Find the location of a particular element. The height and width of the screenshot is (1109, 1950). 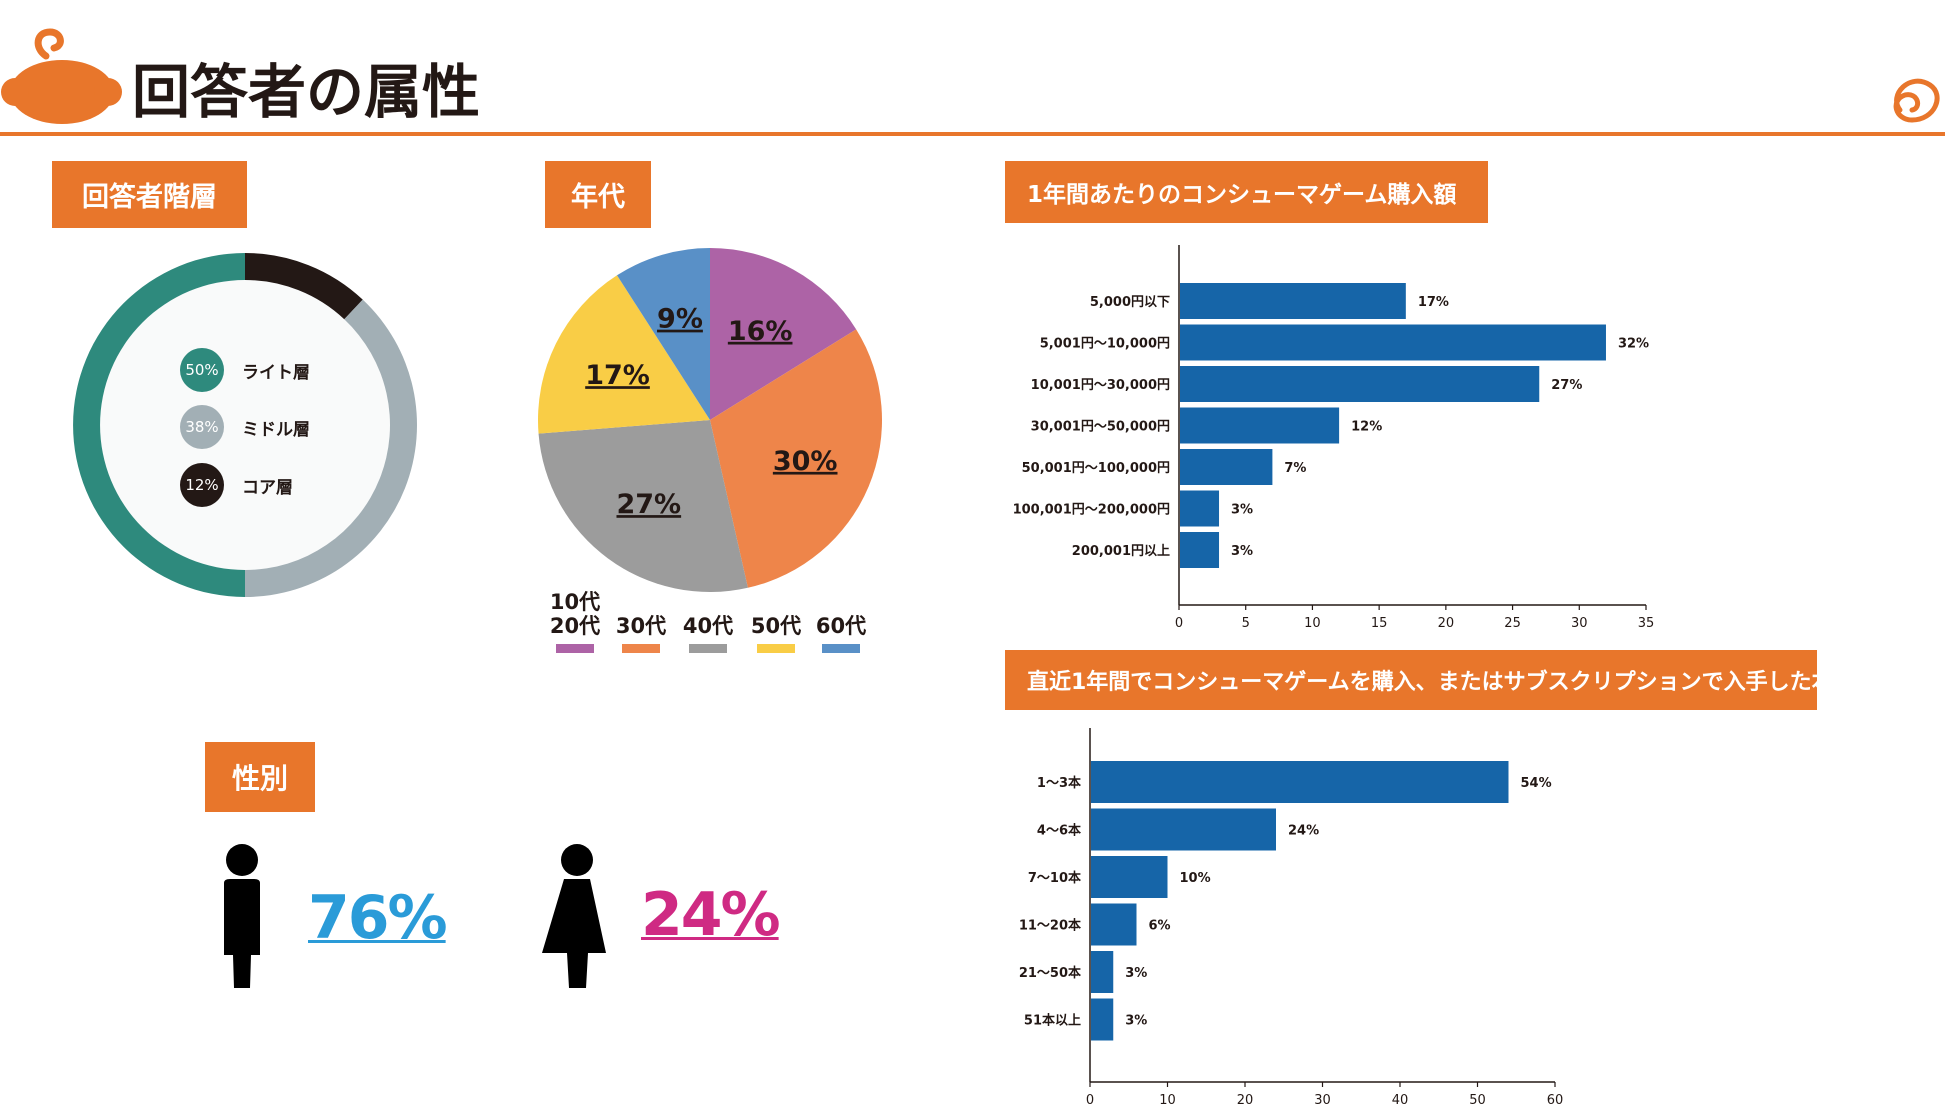

category-label: 4〜6本 is located at coordinates (1059, 831).